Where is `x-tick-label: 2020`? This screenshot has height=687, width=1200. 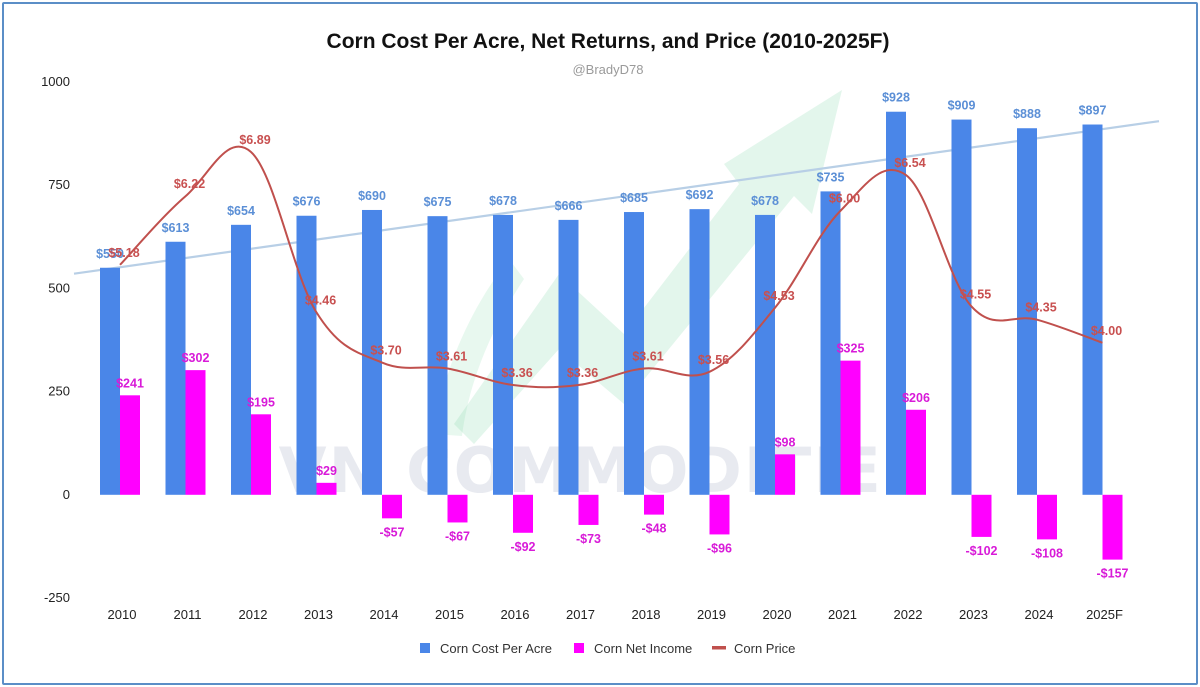 x-tick-label: 2020 is located at coordinates (777, 614).